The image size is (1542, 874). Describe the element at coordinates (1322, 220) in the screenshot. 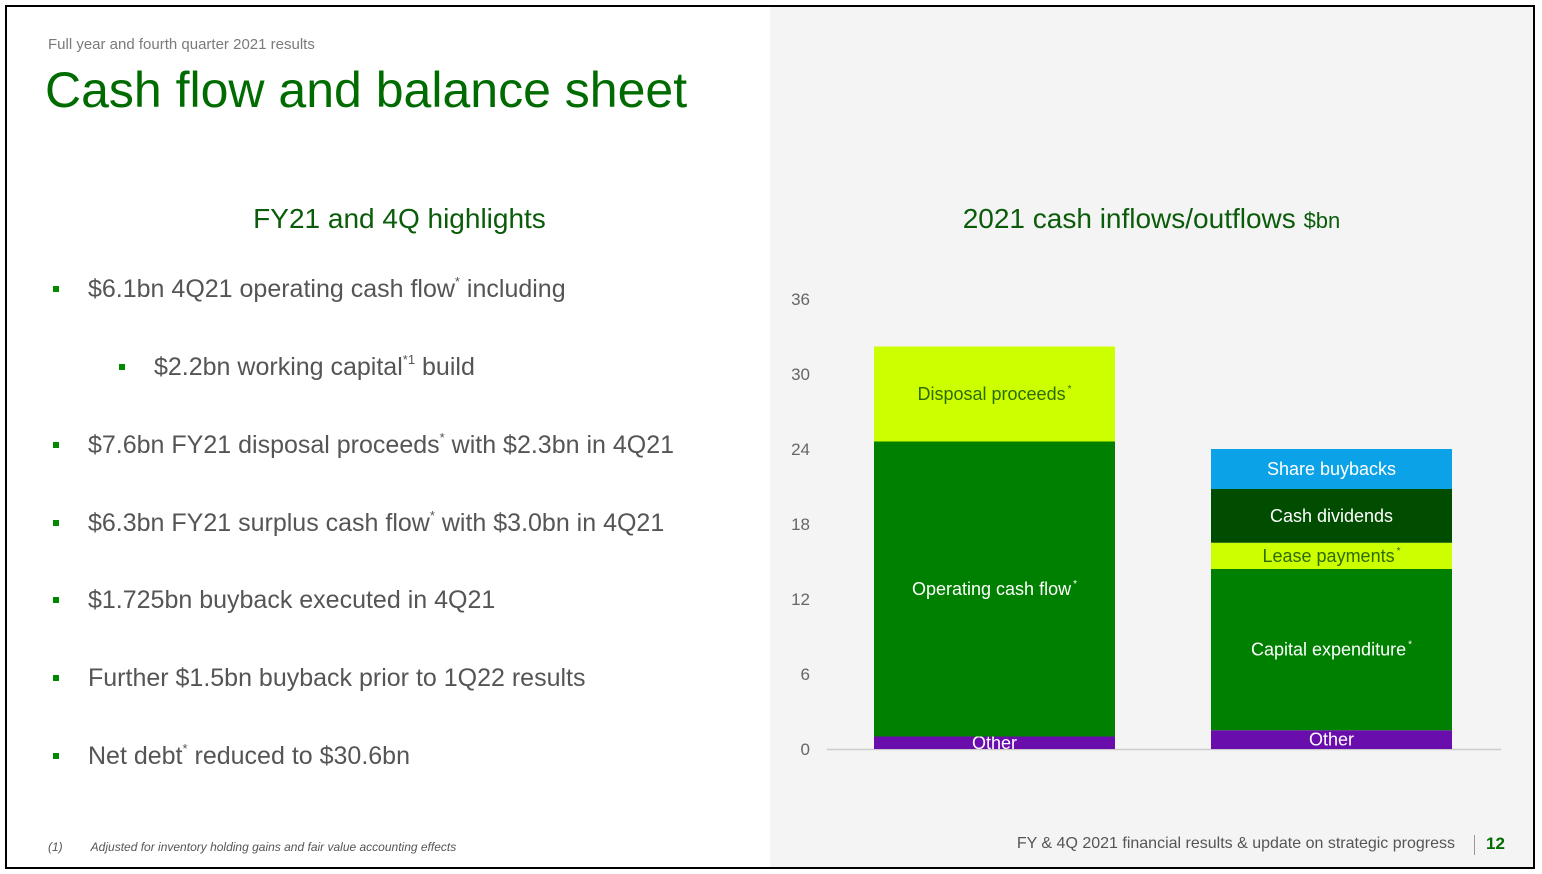

I see `chart-unit: $bn` at that location.